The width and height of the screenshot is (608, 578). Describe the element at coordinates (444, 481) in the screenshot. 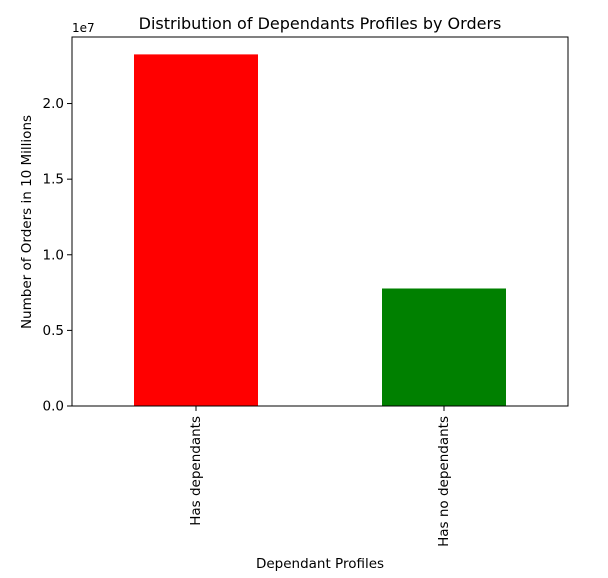

I see `x-tick-label: Has no dependants` at that location.